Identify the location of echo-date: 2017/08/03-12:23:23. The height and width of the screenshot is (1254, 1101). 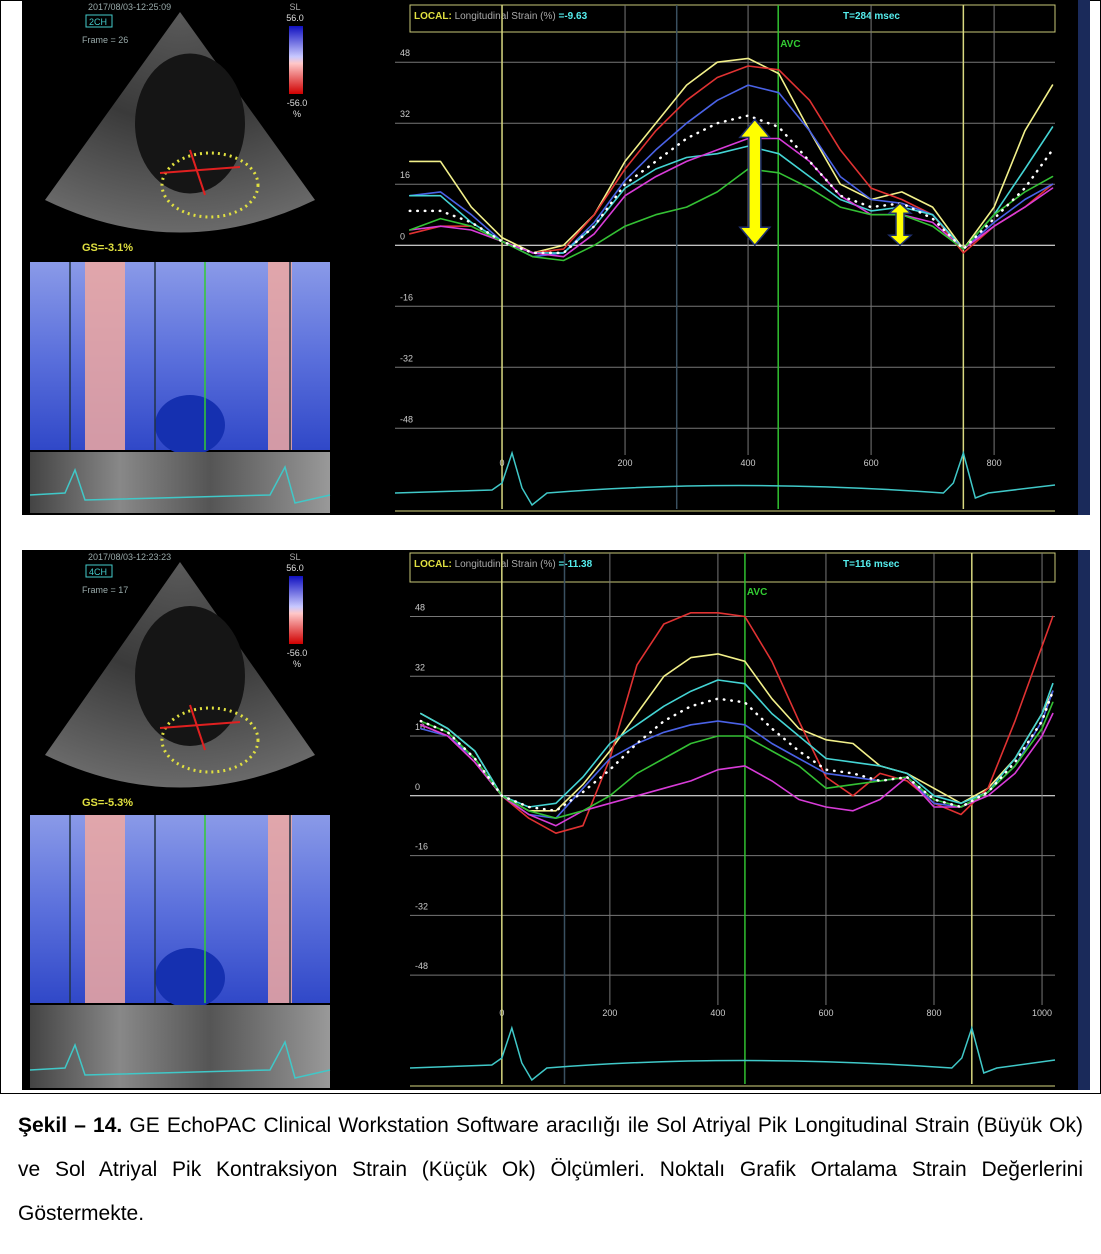
(129, 557).